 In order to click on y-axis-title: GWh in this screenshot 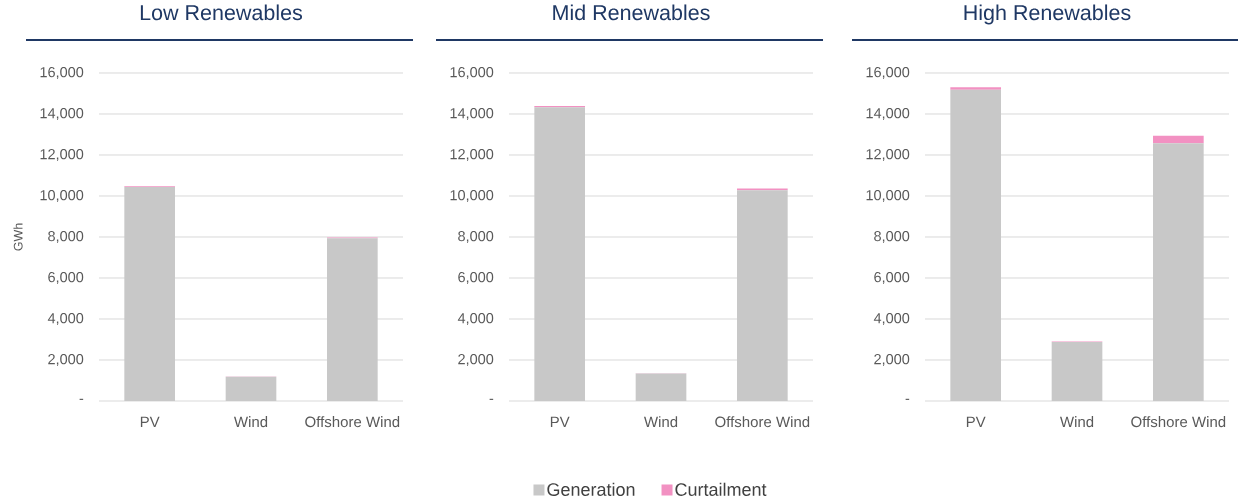, I will do `click(18, 237)`.